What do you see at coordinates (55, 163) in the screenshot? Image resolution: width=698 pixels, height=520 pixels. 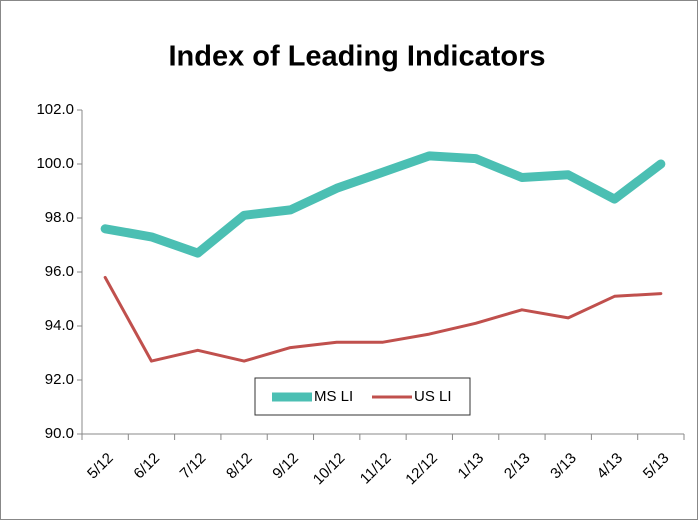 I see `y-tick-label: 100.0` at bounding box center [55, 163].